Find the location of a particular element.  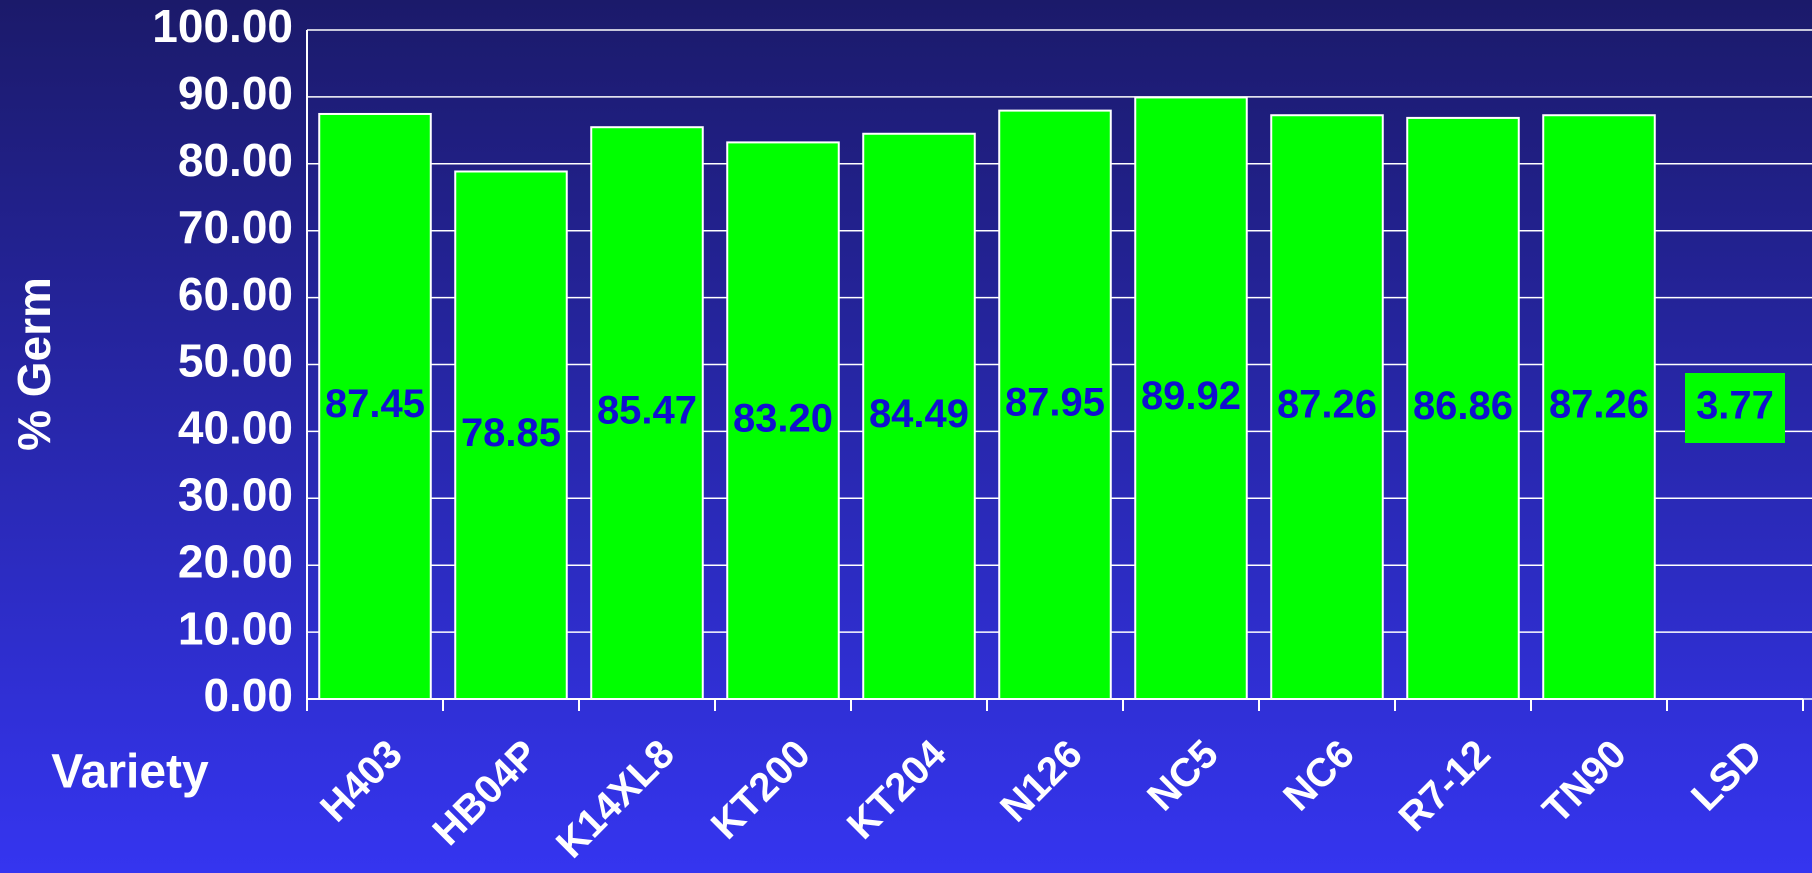

lsd-value-label: 3.77 is located at coordinates (1735, 406).